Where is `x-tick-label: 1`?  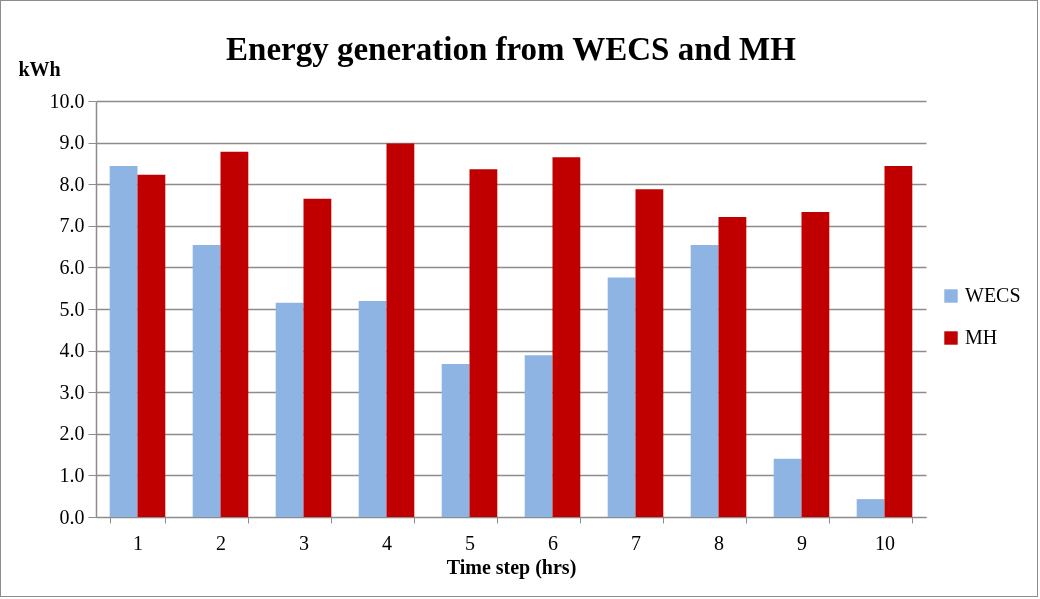 x-tick-label: 1 is located at coordinates (138, 542).